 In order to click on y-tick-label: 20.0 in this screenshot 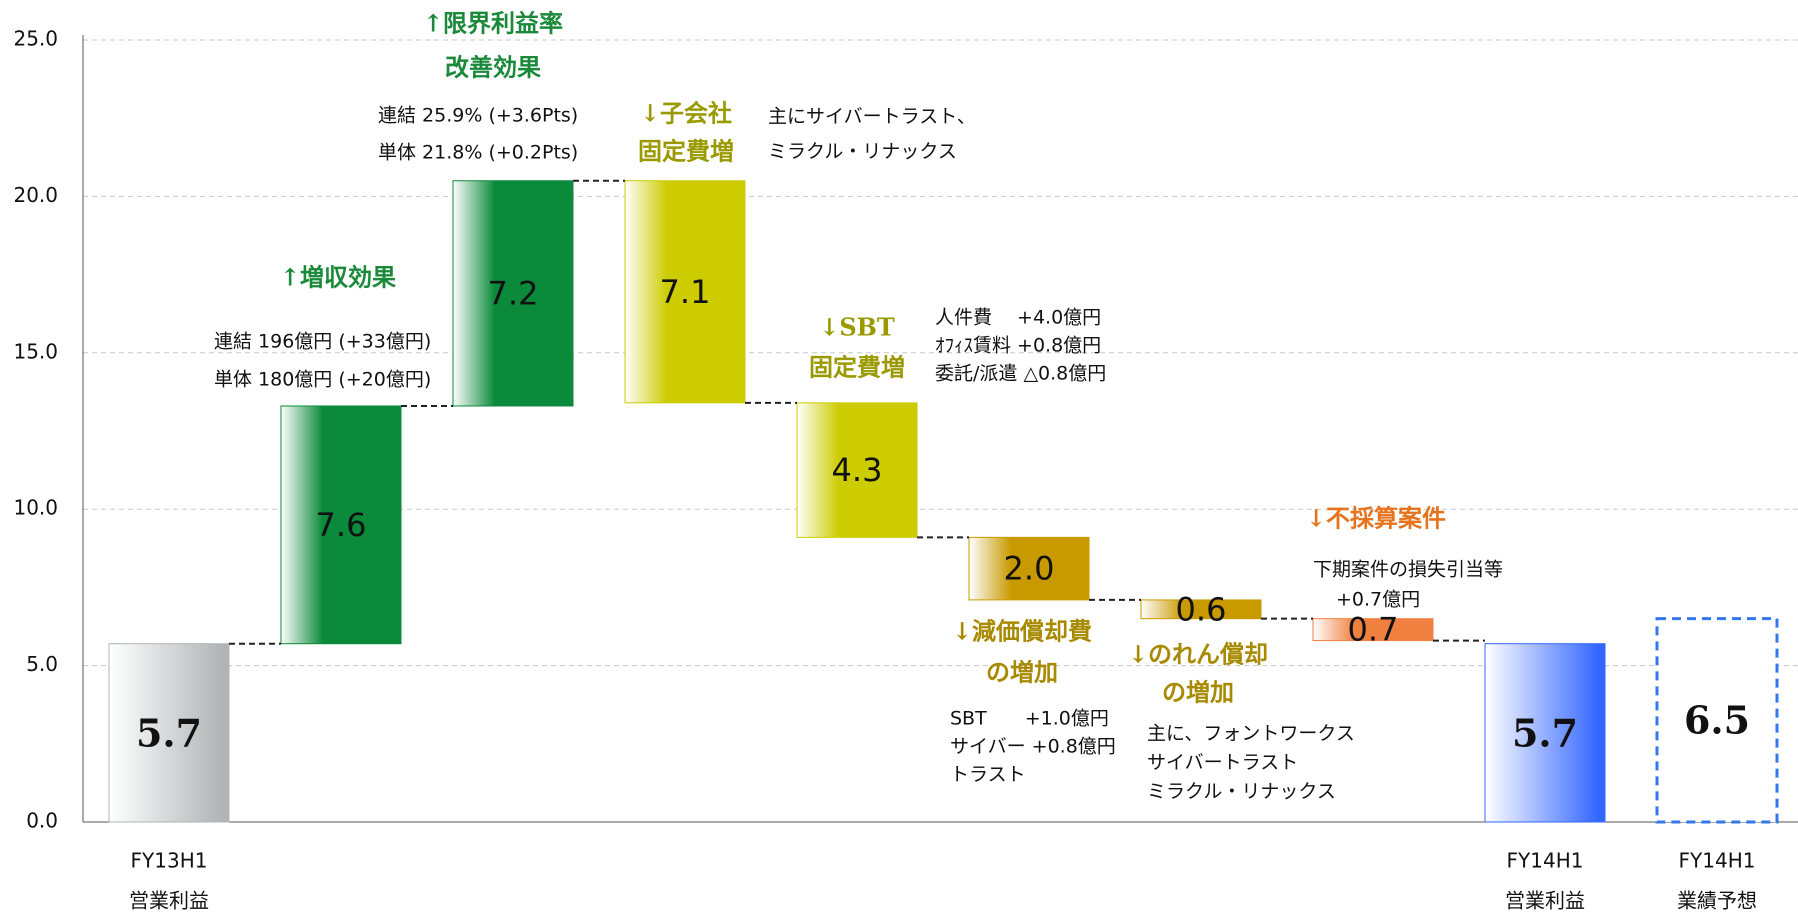, I will do `click(35, 195)`.